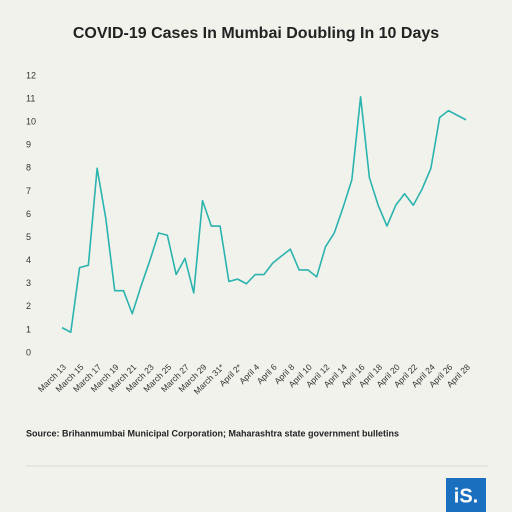 The height and width of the screenshot is (512, 512). I want to click on logo: iS., so click(466, 496).